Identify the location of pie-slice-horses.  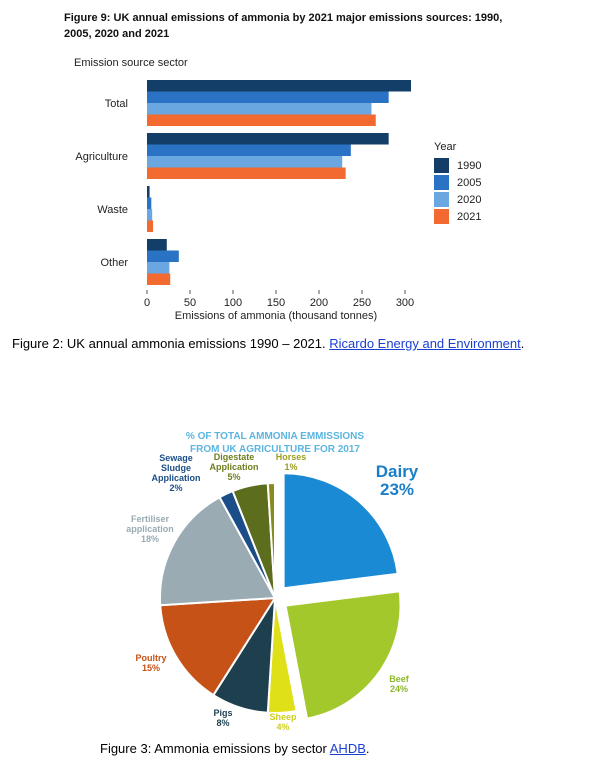
(271, 540).